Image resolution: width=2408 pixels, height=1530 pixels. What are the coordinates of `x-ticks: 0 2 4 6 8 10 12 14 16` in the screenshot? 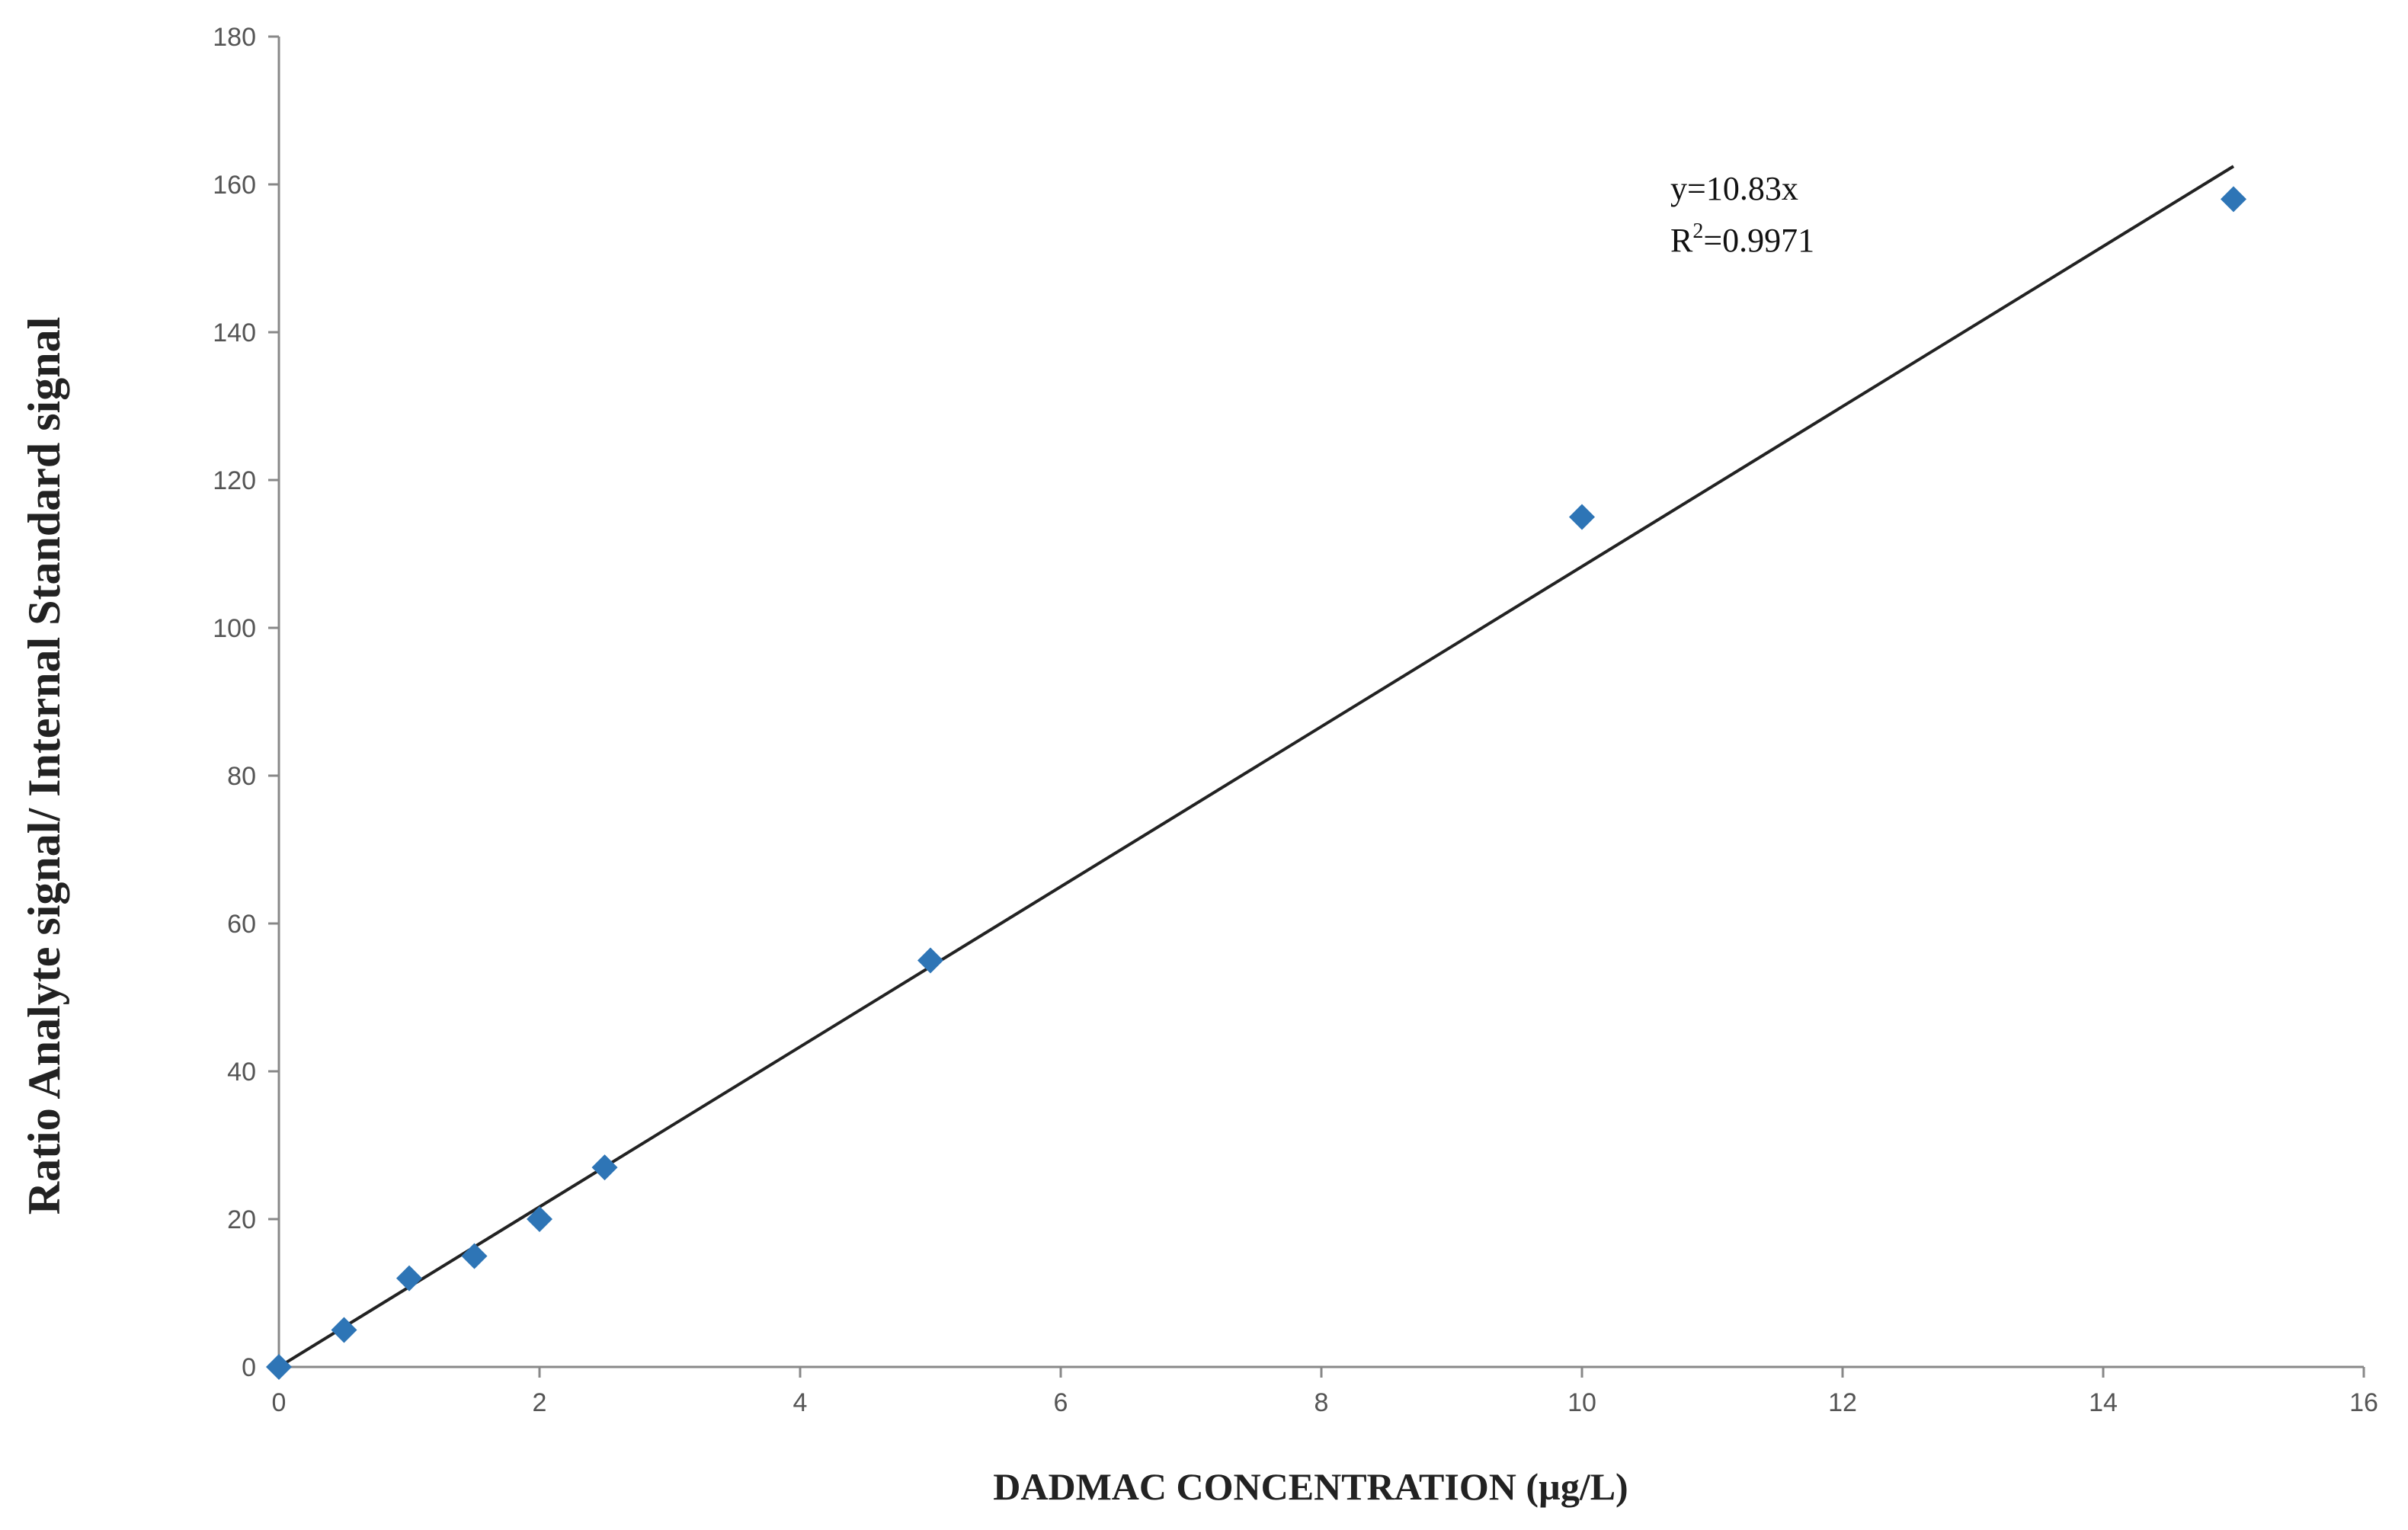 It's located at (1325, 1392).